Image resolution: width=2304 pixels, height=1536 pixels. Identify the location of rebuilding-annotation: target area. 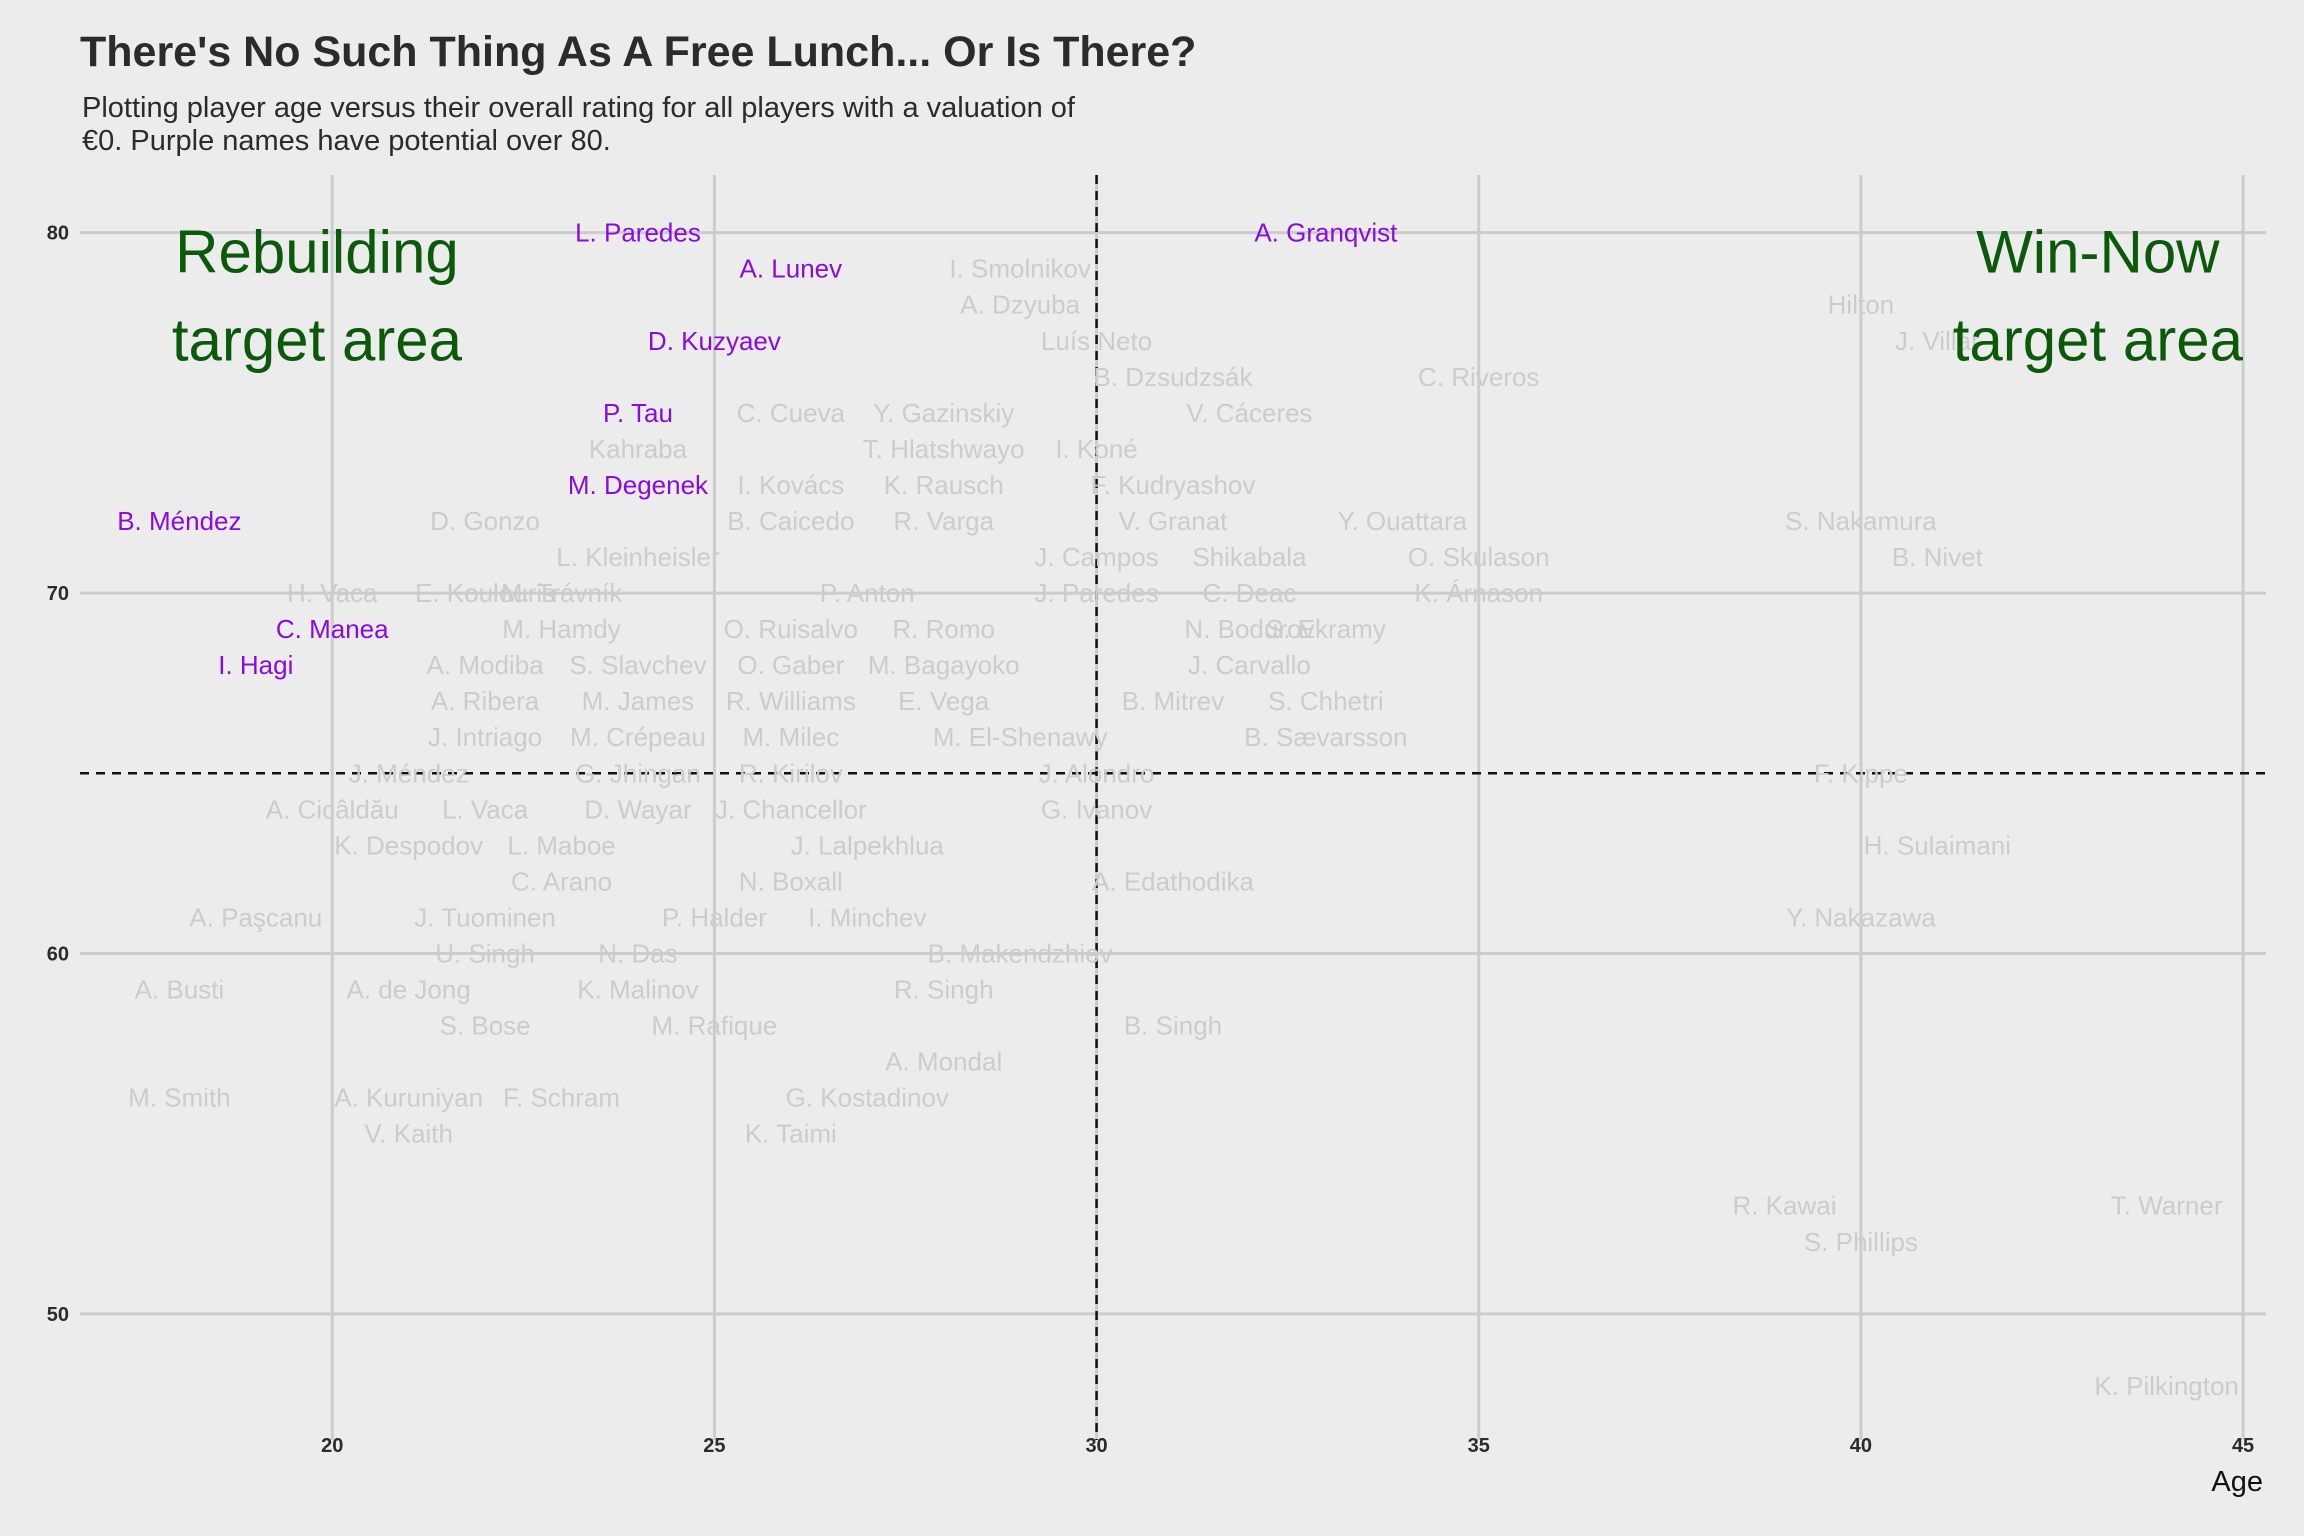
(317, 339).